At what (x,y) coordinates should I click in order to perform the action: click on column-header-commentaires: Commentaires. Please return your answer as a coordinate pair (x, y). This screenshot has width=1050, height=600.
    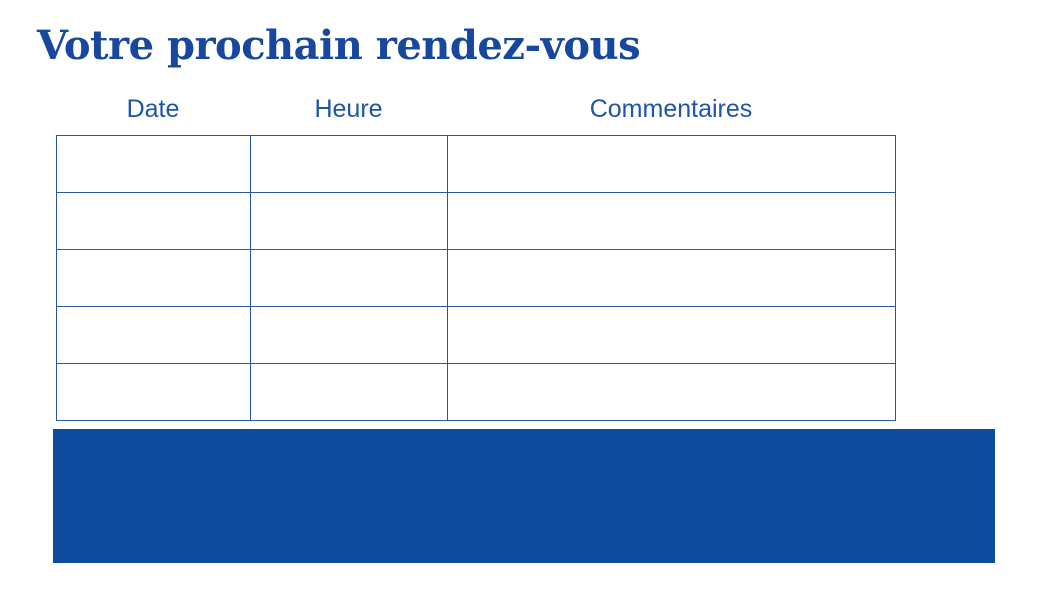
    Looking at the image, I should click on (671, 109).